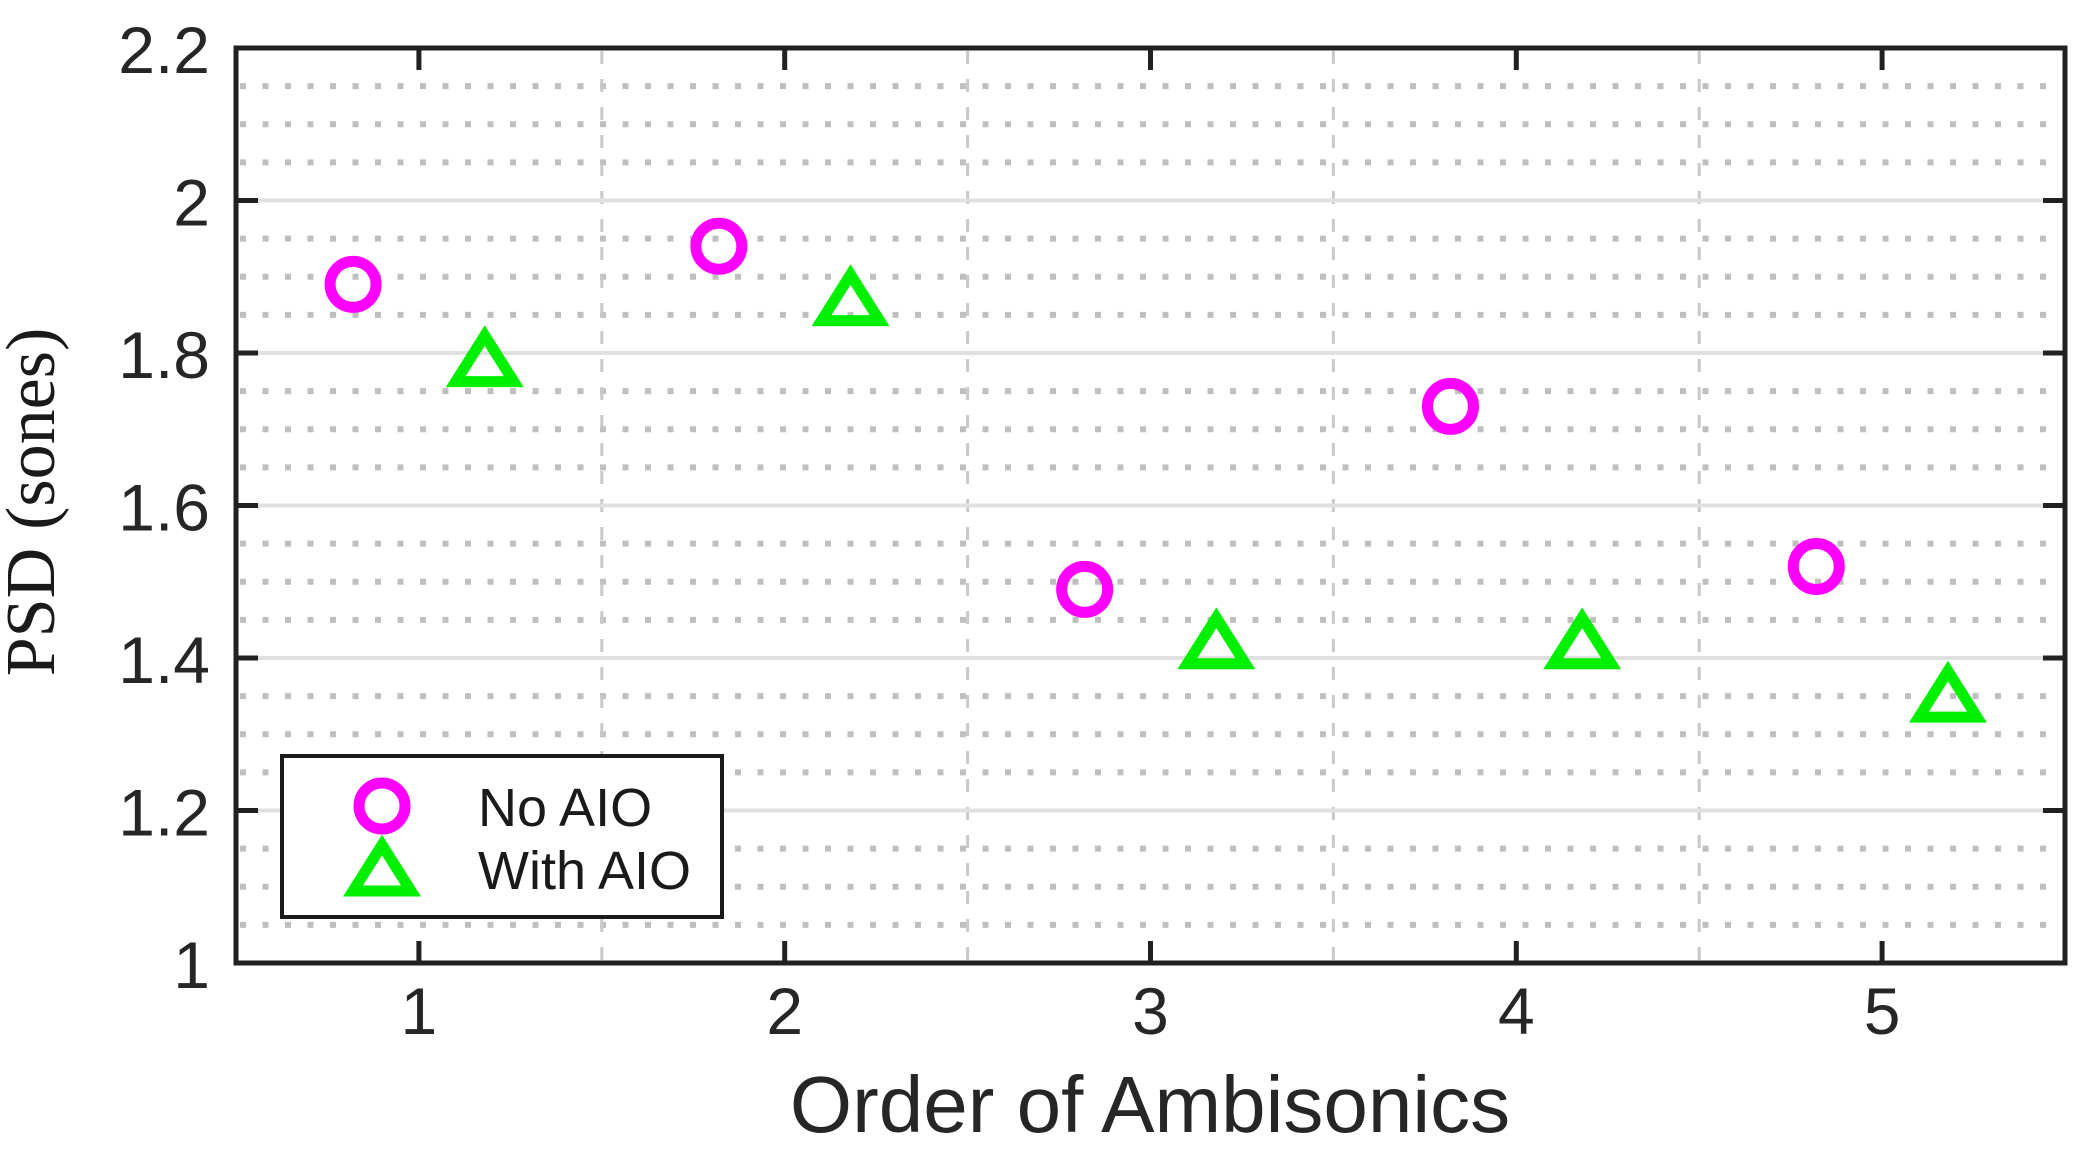 Image resolution: width=2092 pixels, height=1174 pixels. Describe the element at coordinates (191, 965) in the screenshot. I see `y-tick-label: 1` at that location.